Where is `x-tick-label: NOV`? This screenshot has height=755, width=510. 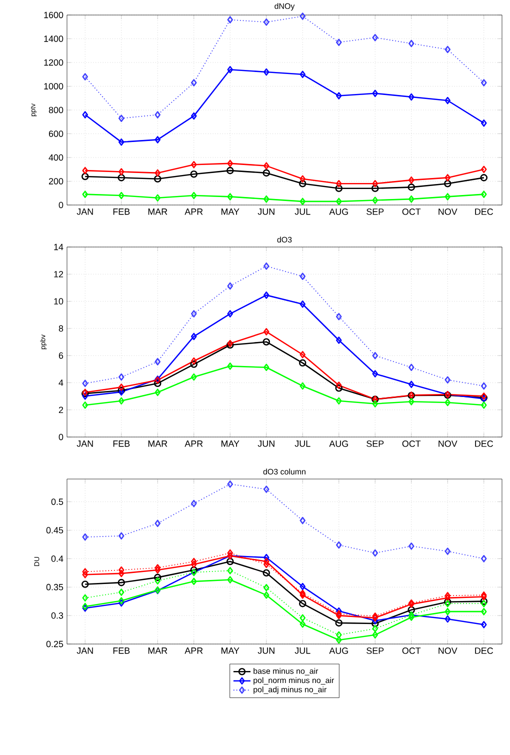
x-tick-label: NOV is located at coordinates (448, 651).